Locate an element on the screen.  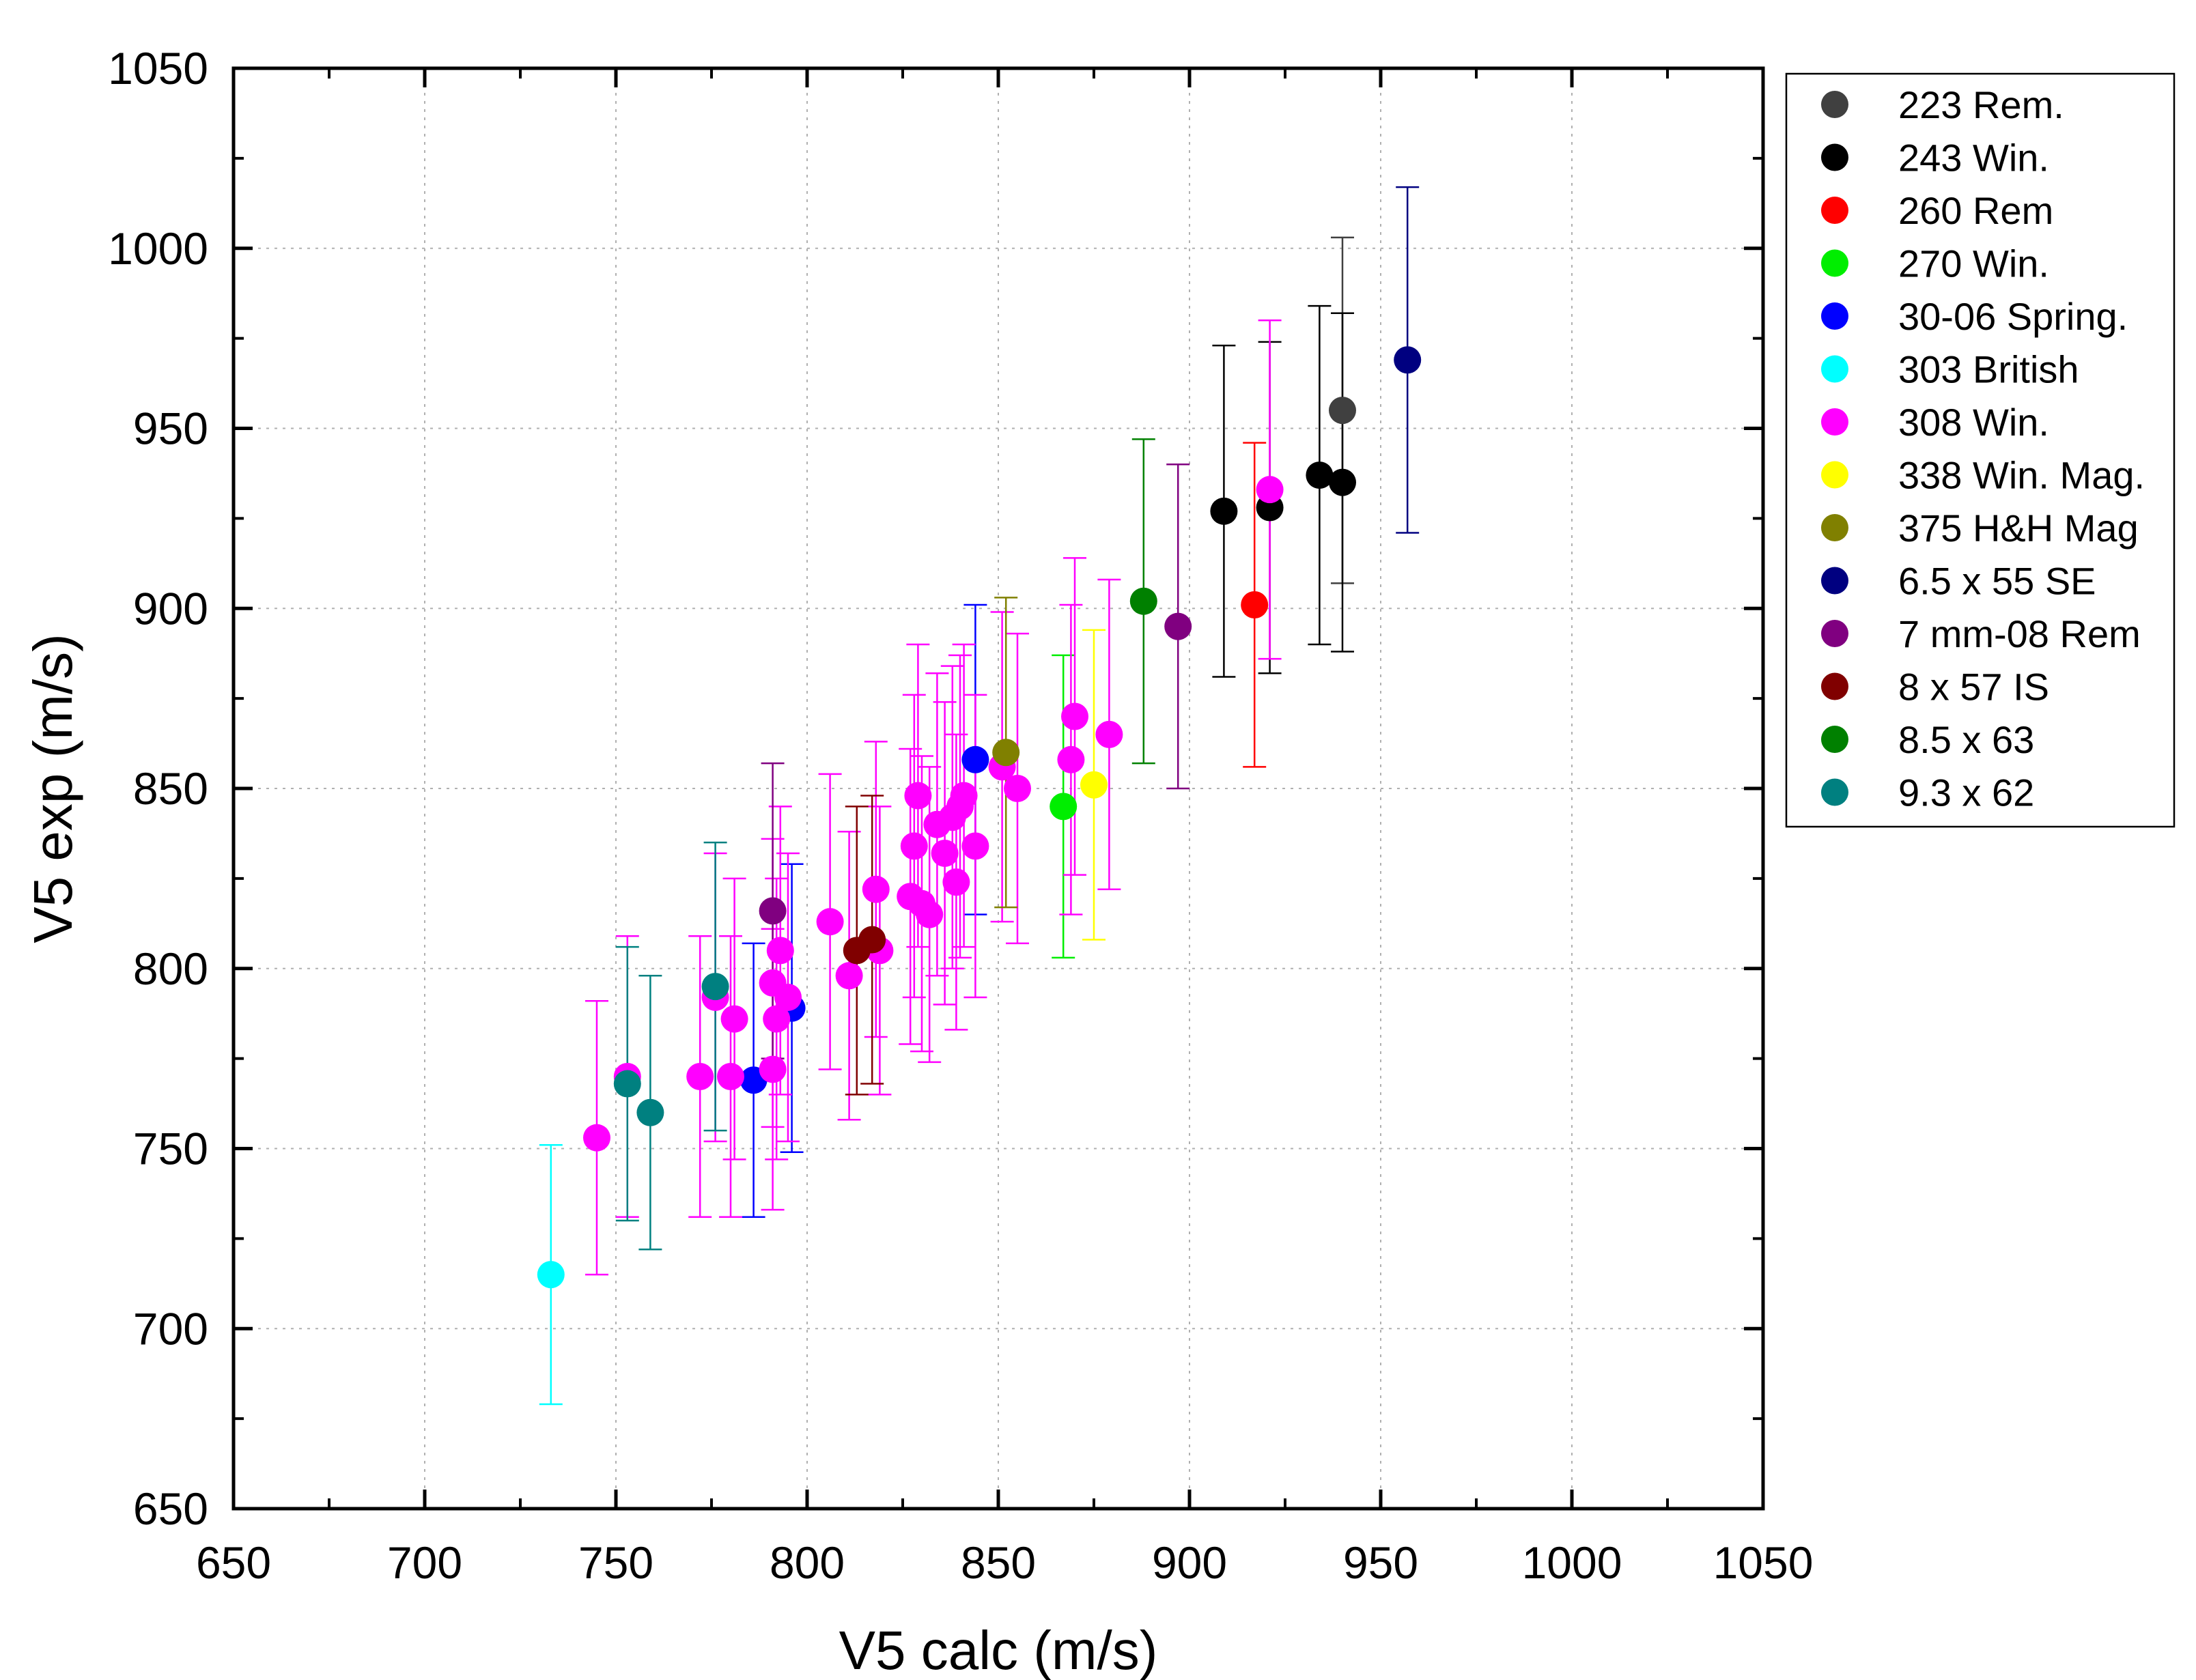
y-tick-label: 900 is located at coordinates (170, 608).